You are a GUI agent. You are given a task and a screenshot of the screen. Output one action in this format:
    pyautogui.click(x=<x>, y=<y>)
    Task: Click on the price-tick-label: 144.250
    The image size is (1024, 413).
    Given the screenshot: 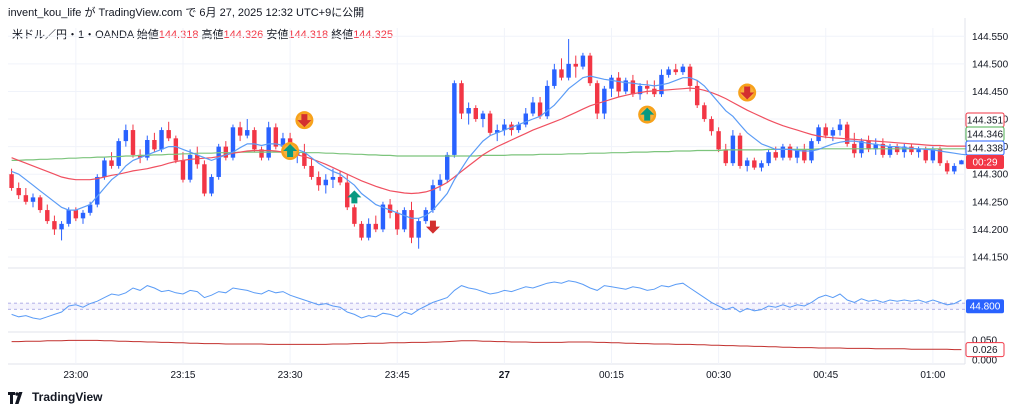 What is the action you would take?
    pyautogui.click(x=990, y=202)
    